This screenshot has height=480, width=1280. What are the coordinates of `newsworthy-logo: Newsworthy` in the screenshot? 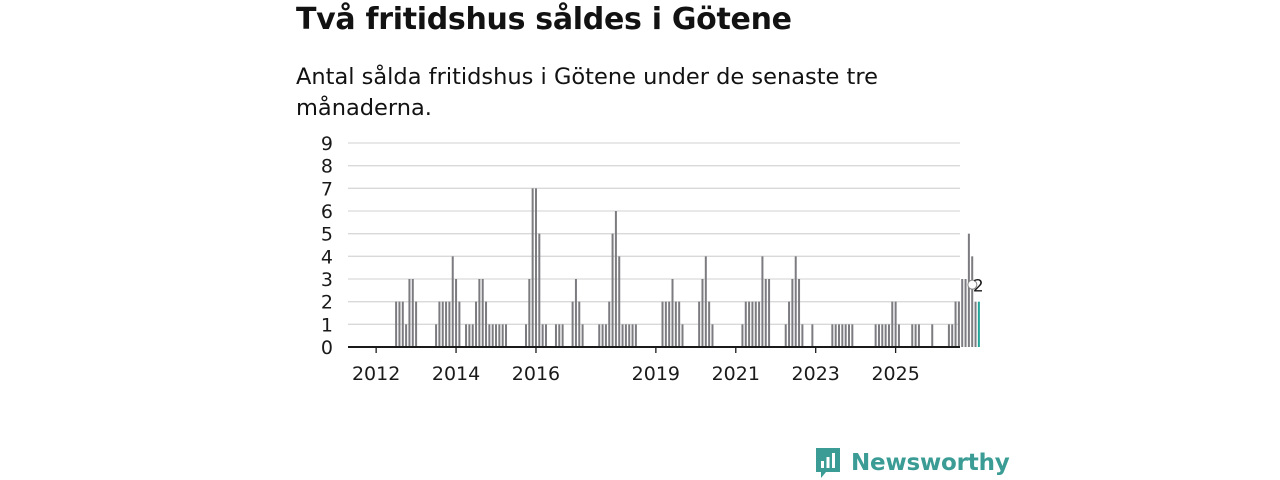 It's located at (912, 463).